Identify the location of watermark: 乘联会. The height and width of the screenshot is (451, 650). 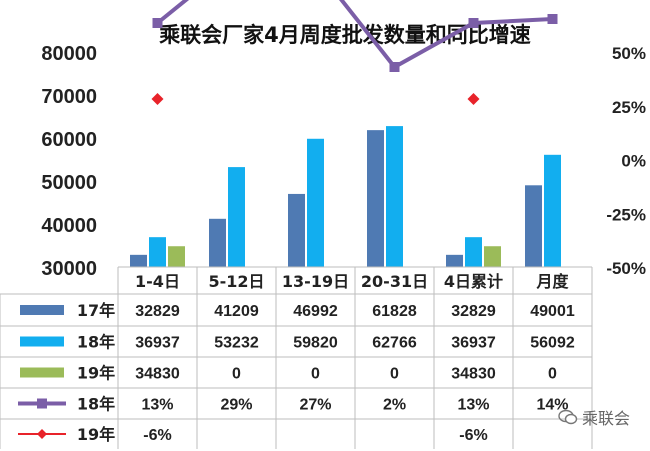
(594, 417).